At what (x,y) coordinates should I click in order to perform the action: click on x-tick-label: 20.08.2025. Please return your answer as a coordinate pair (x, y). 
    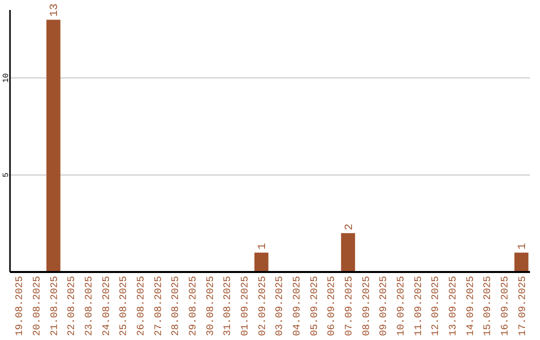
    Looking at the image, I should click on (38, 306).